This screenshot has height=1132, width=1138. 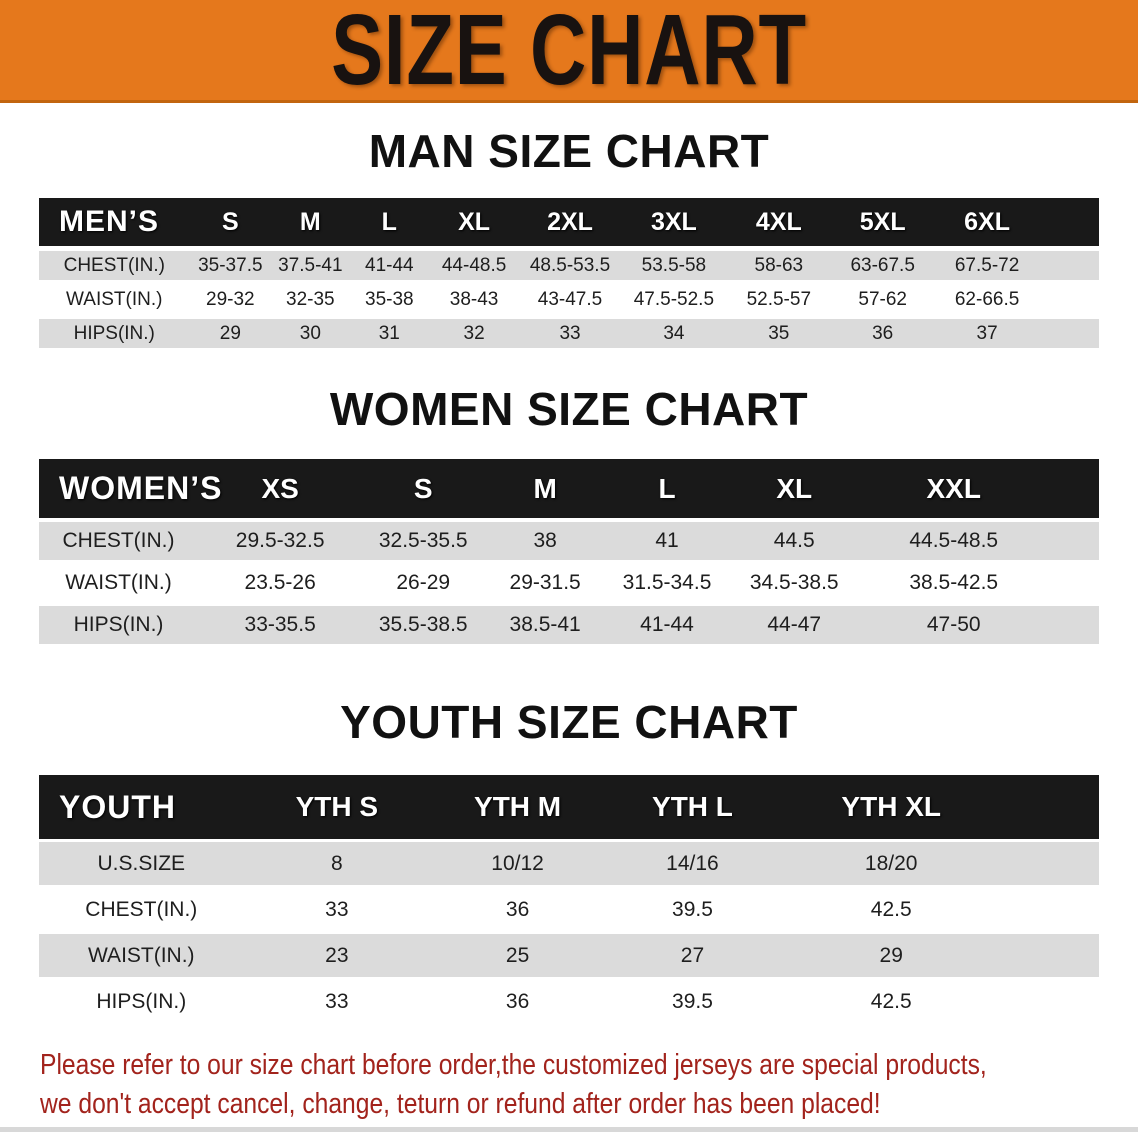 What do you see at coordinates (230, 299) in the screenshot?
I see `men-measurement-value: 29-32` at bounding box center [230, 299].